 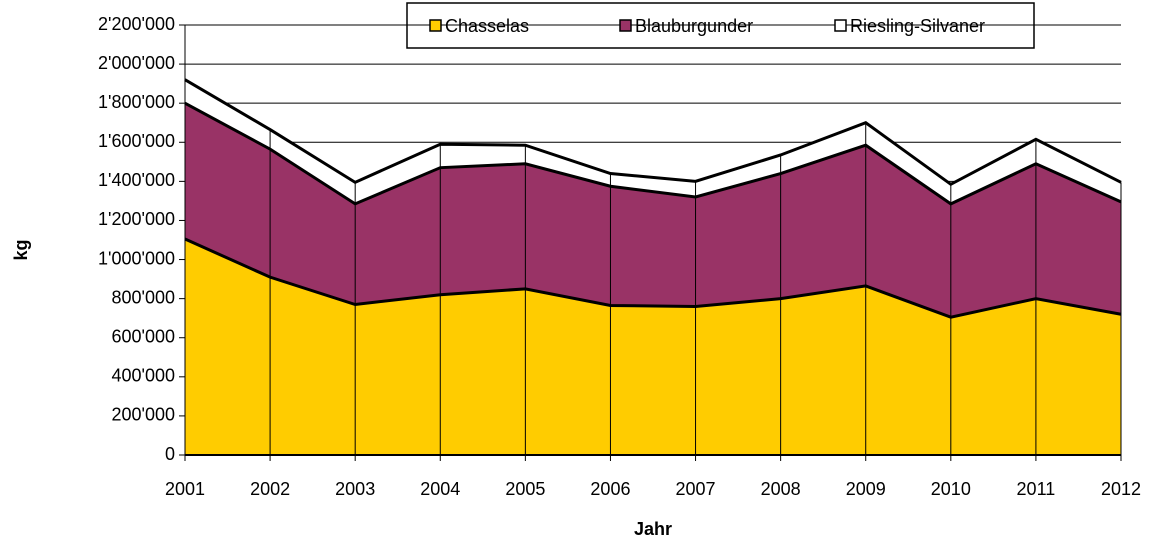 What do you see at coordinates (143, 297) in the screenshot?
I see `y-tick-label: 800'000` at bounding box center [143, 297].